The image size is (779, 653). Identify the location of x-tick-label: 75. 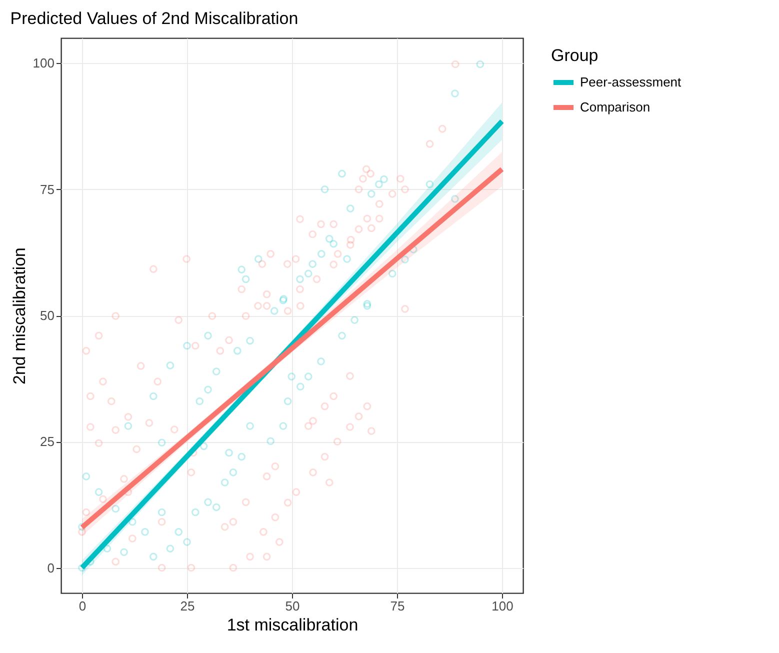
(397, 606).